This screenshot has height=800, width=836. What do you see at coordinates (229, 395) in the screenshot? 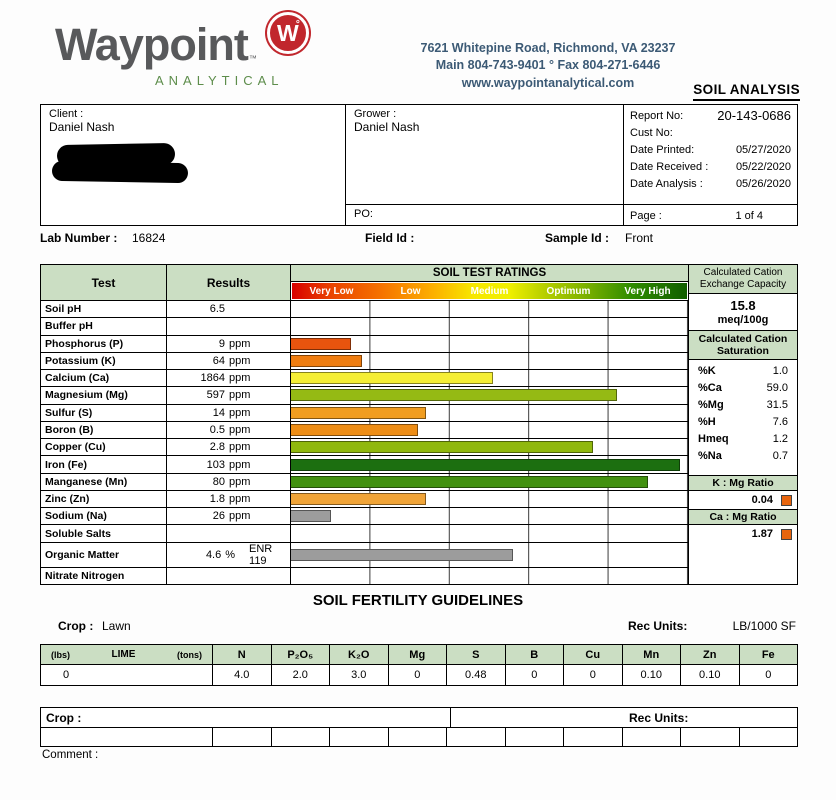
I see `test-result: 597 ppm` at bounding box center [229, 395].